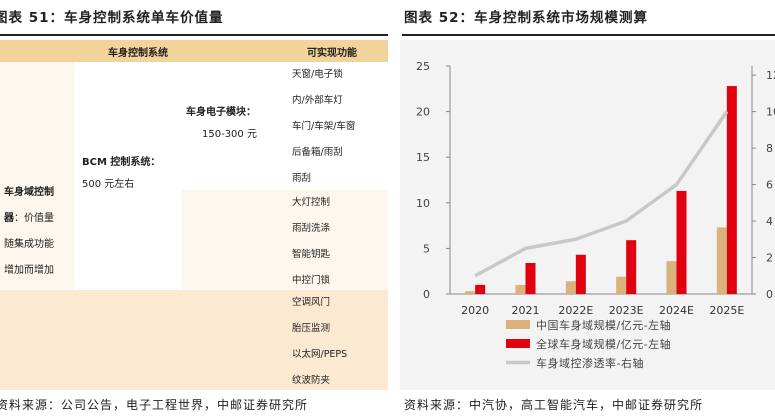 This screenshot has height=420, width=775. Describe the element at coordinates (29, 244) in the screenshot. I see `domain-label-line: 随集成功能` at that location.